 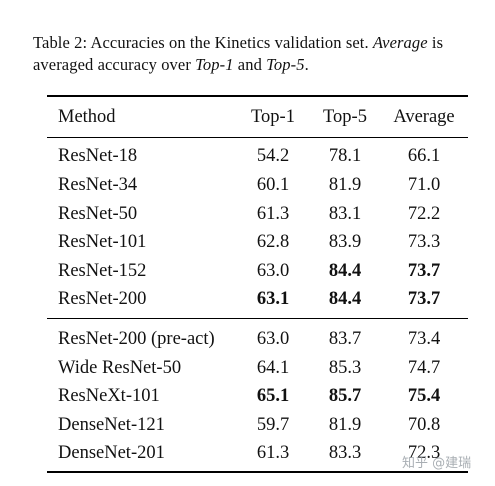 I want to click on cell-top5: 83.9, so click(x=345, y=242).